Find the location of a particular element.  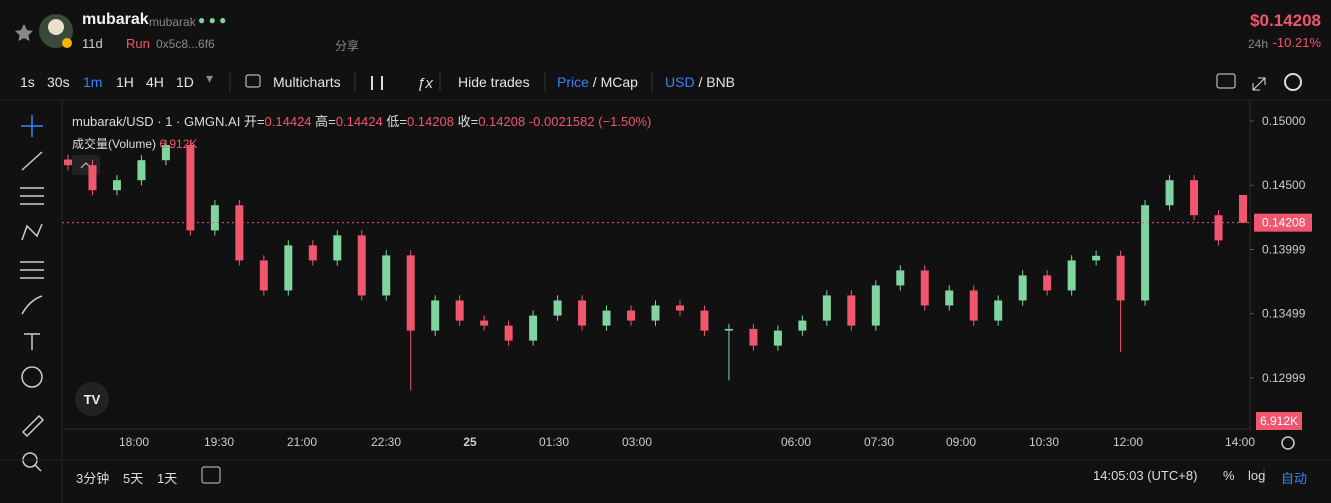

bnb-toggle: BNB is located at coordinates (721, 82).